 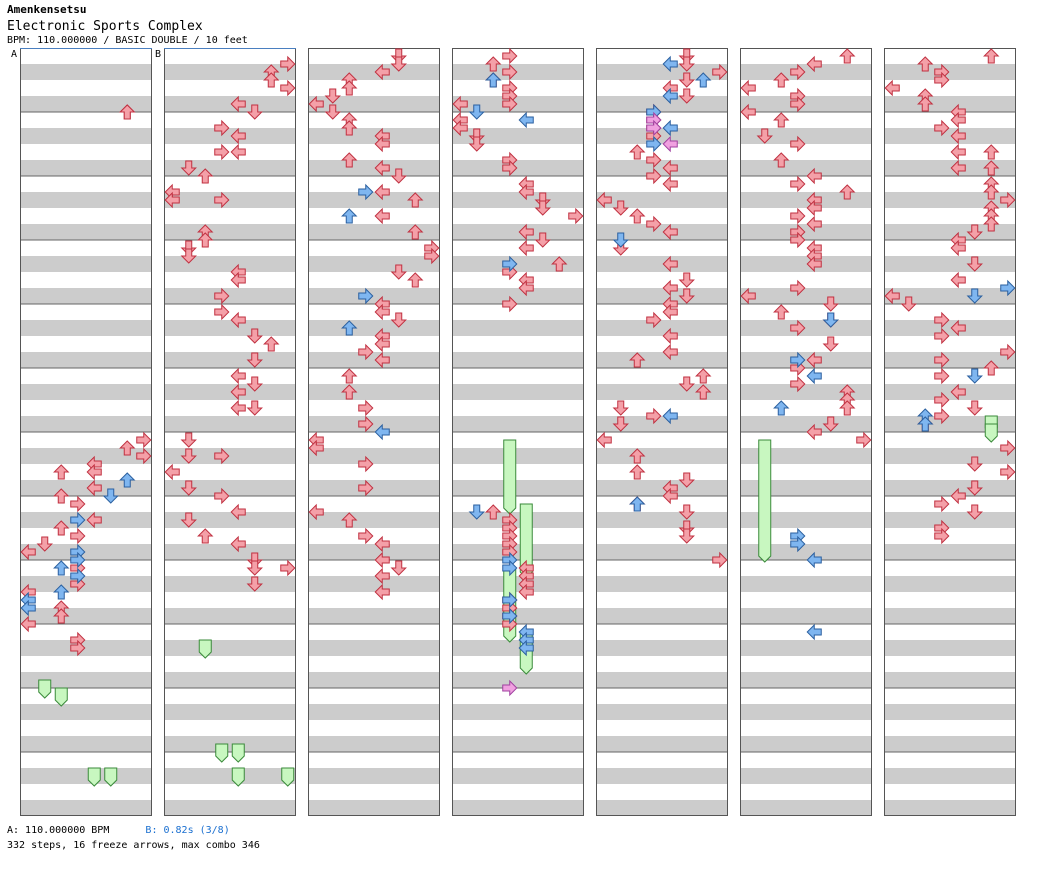 I want to click on stop-marker-label: B: 0.82s (3/8), so click(x=187, y=830).